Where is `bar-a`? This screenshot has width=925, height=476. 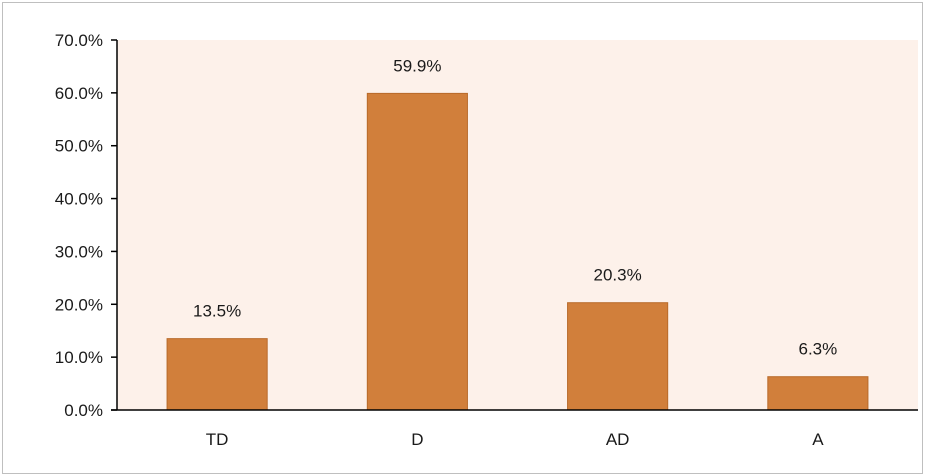
bar-a is located at coordinates (818, 393).